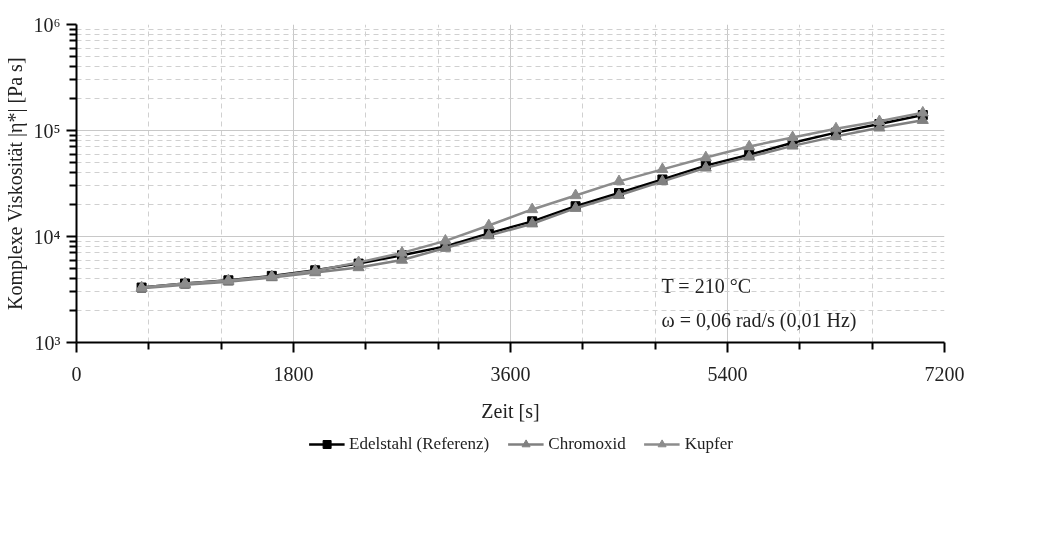 Image resolution: width=1043 pixels, height=536 pixels. What do you see at coordinates (47, 130) in the screenshot?
I see `y-tick-label: 10⁵` at bounding box center [47, 130].